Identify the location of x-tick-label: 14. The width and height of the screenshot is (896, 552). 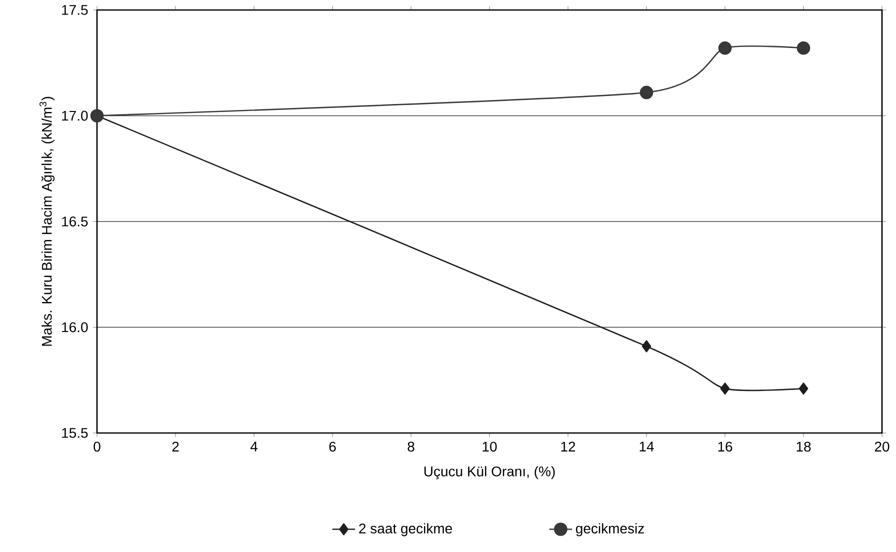
(647, 447).